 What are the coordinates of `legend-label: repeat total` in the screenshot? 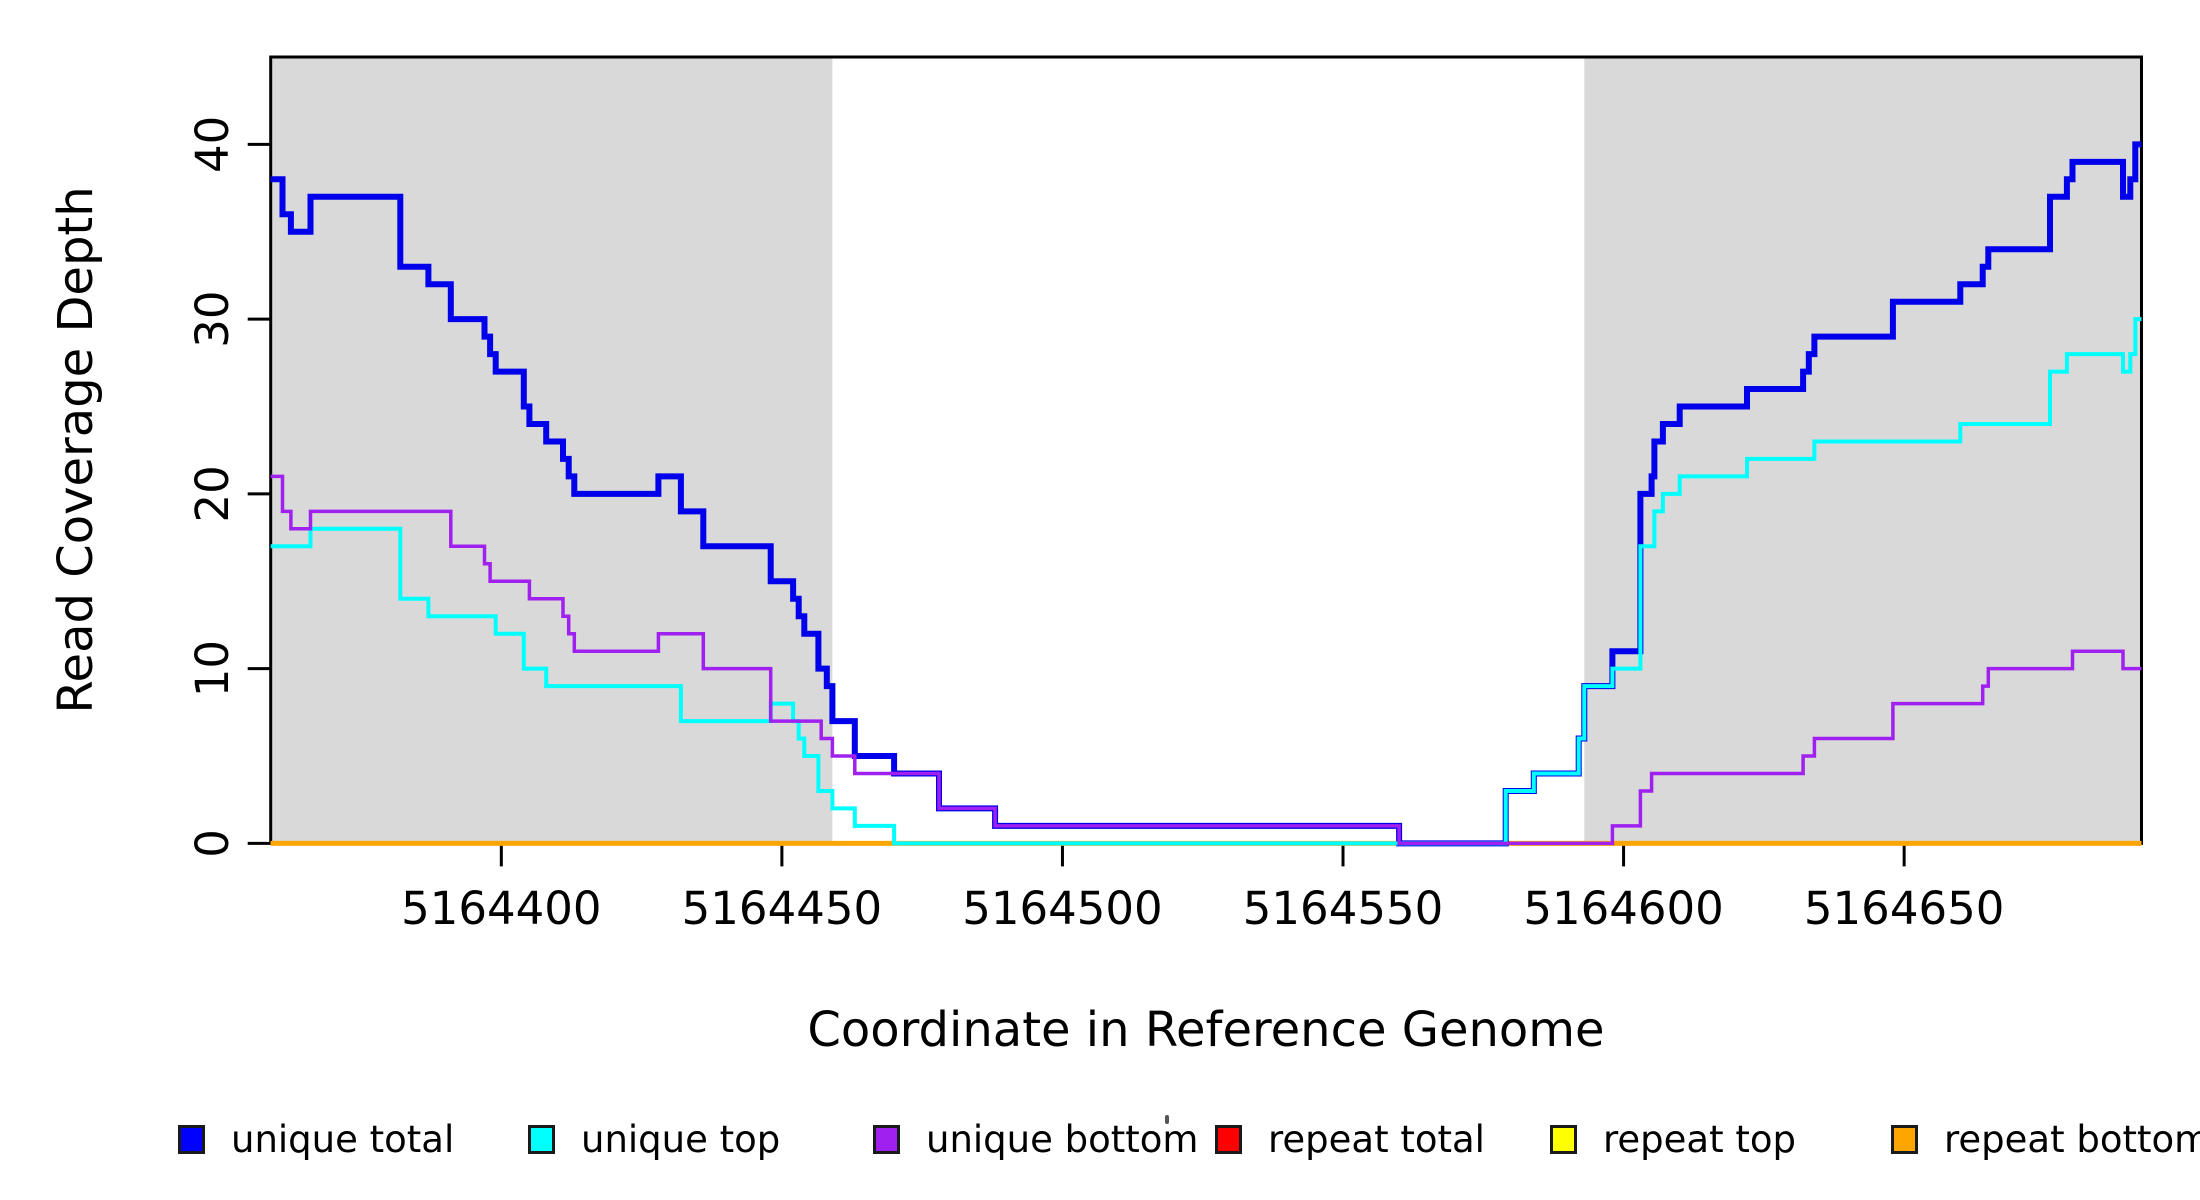 It's located at (1376, 1139).